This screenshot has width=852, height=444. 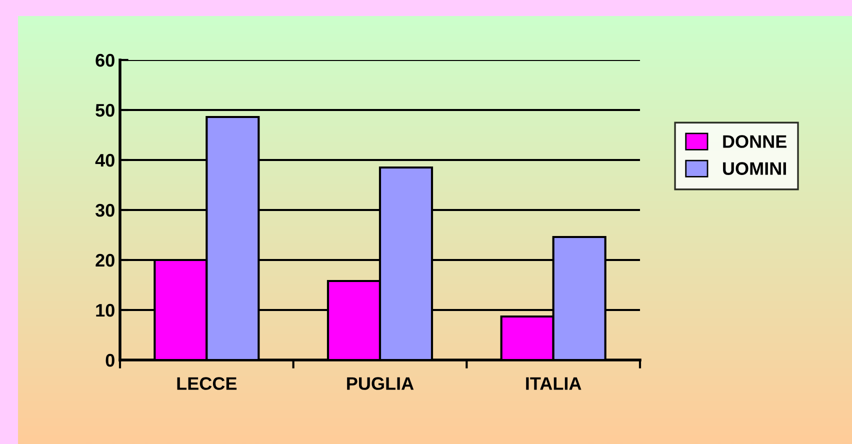 What do you see at coordinates (110, 360) in the screenshot?
I see `y-tick-label: 0` at bounding box center [110, 360].